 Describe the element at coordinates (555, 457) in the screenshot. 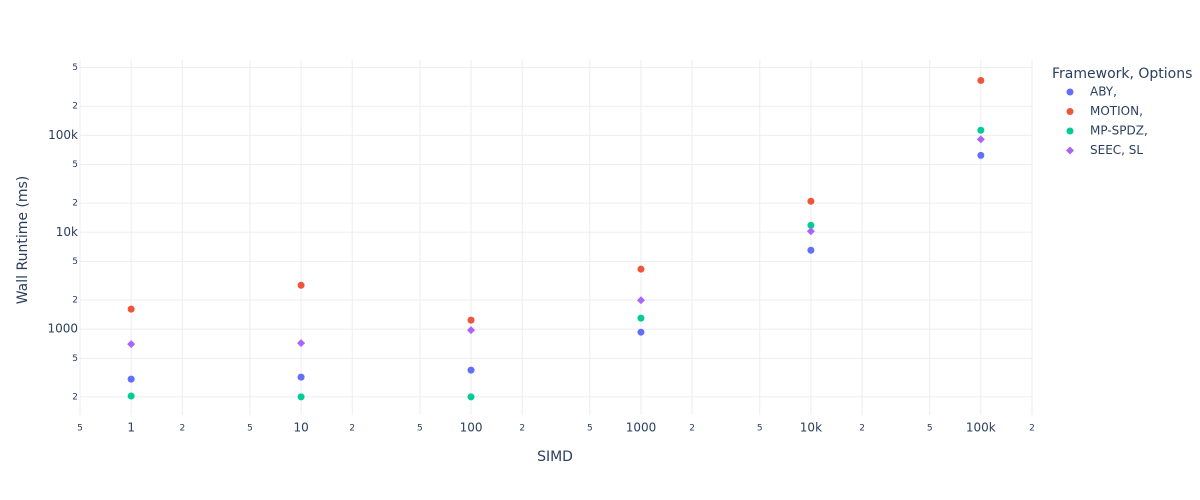

I see `x-axis-title: SIMD` at that location.